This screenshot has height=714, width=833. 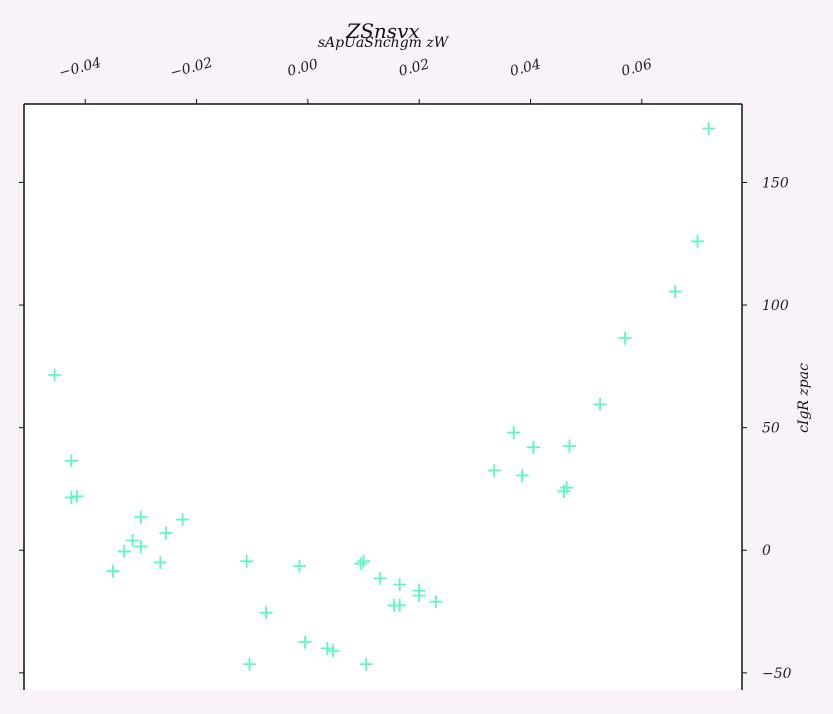 What do you see at coordinates (775, 306) in the screenshot?
I see `y-tick-label: 100` at bounding box center [775, 306].